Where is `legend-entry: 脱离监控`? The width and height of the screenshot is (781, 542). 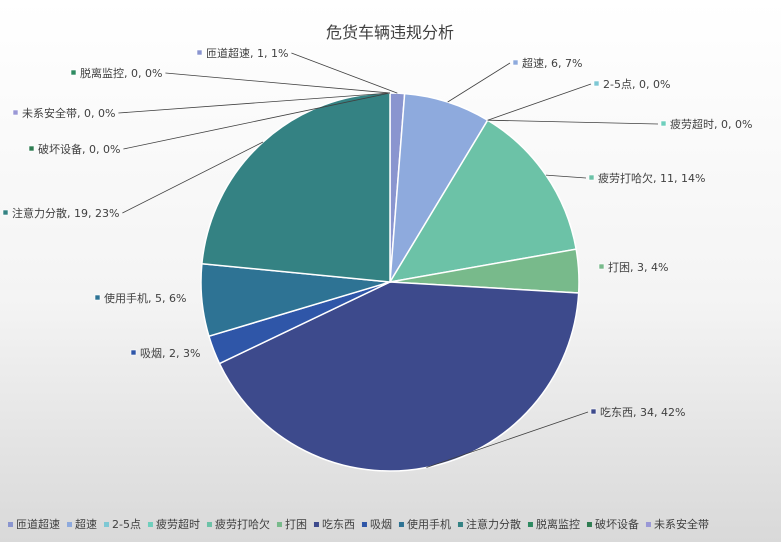 legend-entry: 脱离监控 is located at coordinates (558, 524).